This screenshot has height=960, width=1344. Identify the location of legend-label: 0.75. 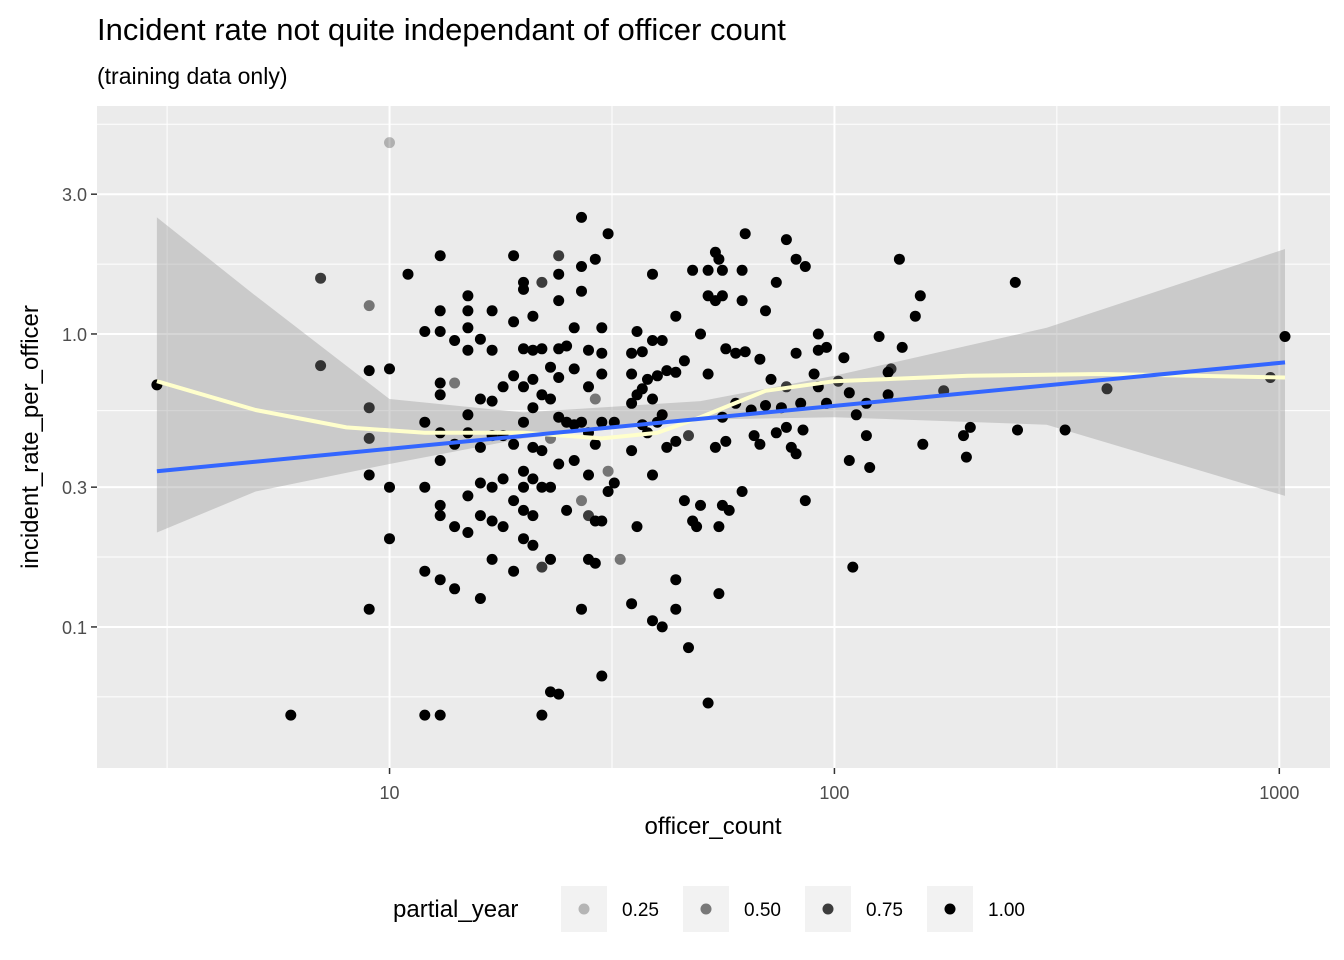
(884, 910).